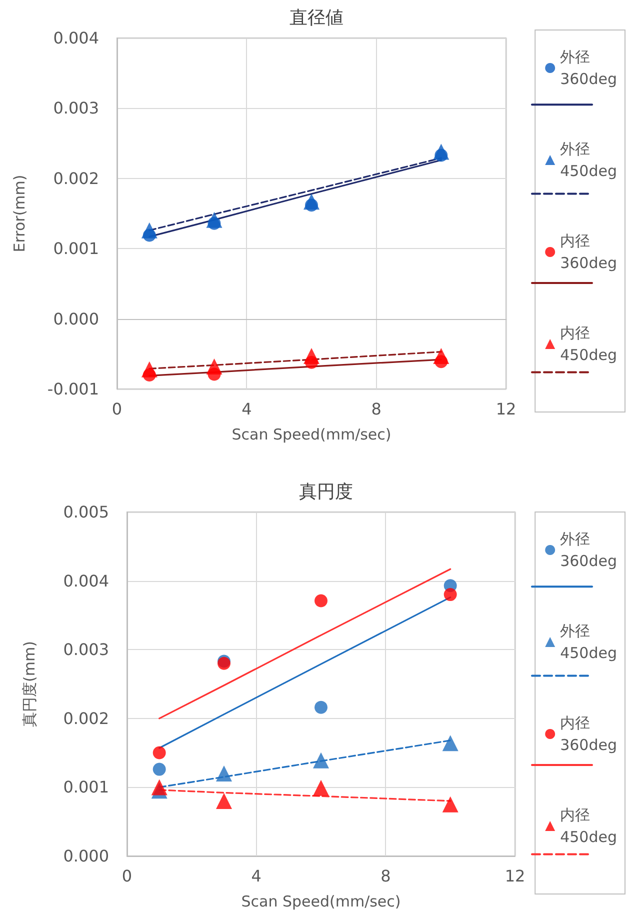  Describe the element at coordinates (29, 684) in the screenshot. I see `y-axis-title: 真円度(mm)` at that location.